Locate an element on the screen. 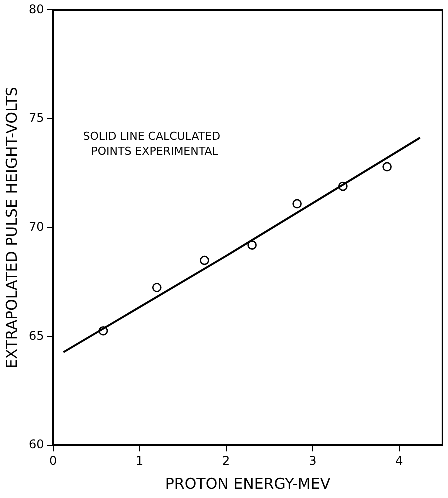 The height and width of the screenshot is (498, 448). y-axis-title: EXTRAPOLATED PULSE HEIGHT-VOLTS is located at coordinates (11, 228).